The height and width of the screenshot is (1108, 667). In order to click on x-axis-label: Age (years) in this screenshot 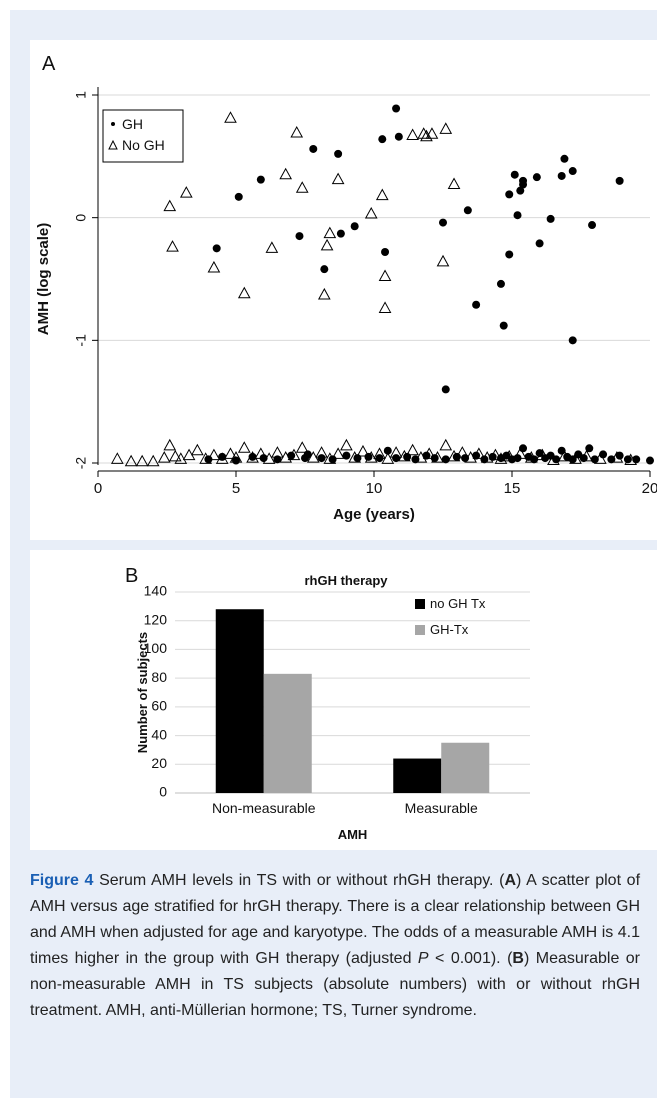, I will do `click(374, 514)`.